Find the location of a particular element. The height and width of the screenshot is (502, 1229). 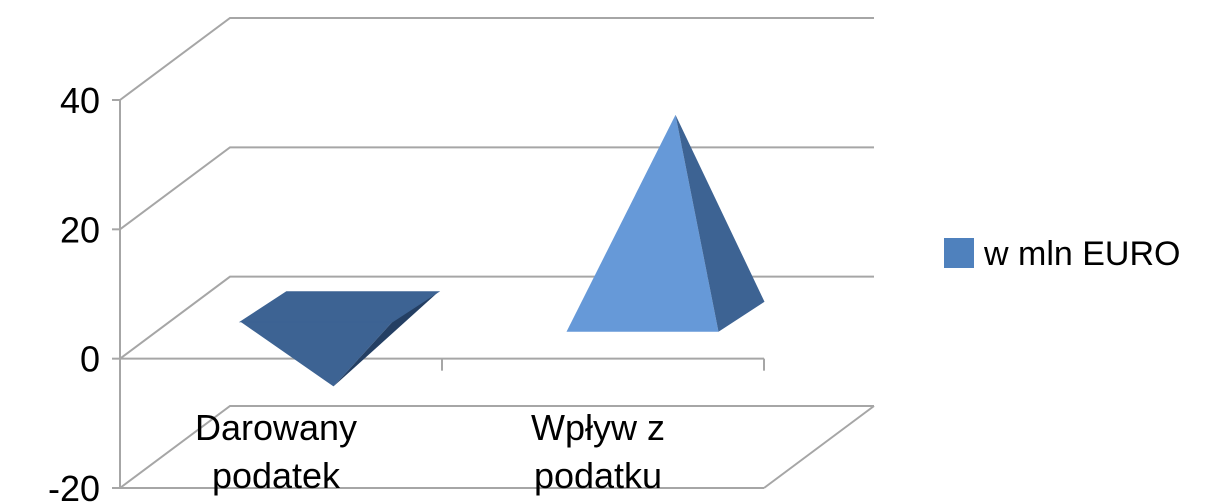

legend-label: w mln EURO is located at coordinates (1081, 254).